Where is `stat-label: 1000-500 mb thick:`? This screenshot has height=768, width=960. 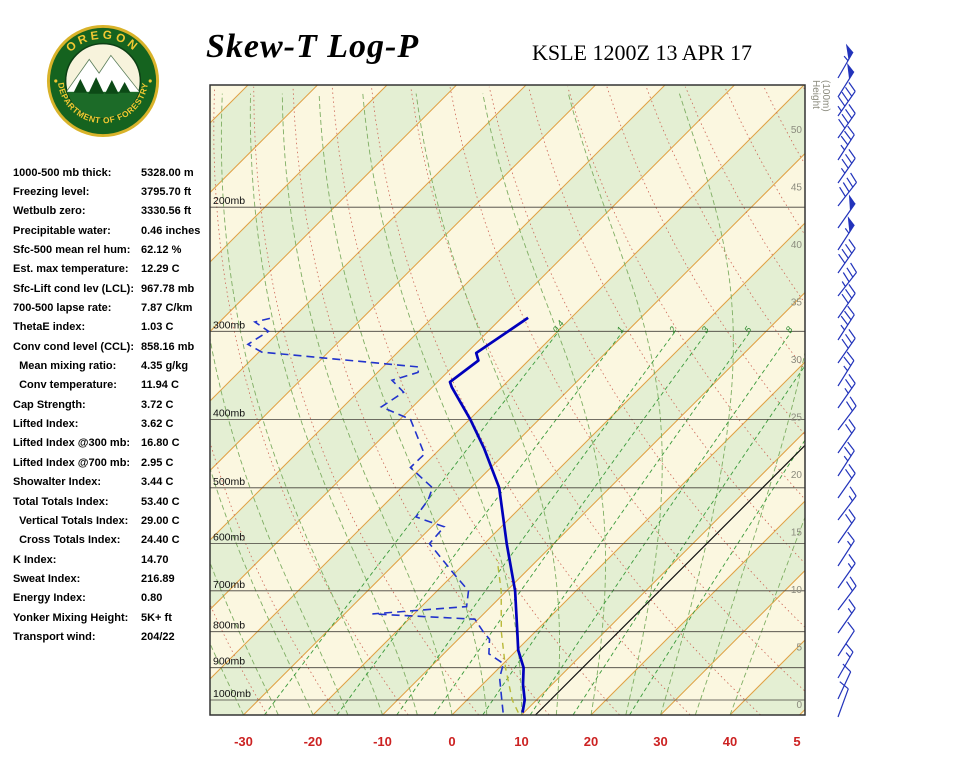 stat-label: 1000-500 mb thick: is located at coordinates (62, 172).